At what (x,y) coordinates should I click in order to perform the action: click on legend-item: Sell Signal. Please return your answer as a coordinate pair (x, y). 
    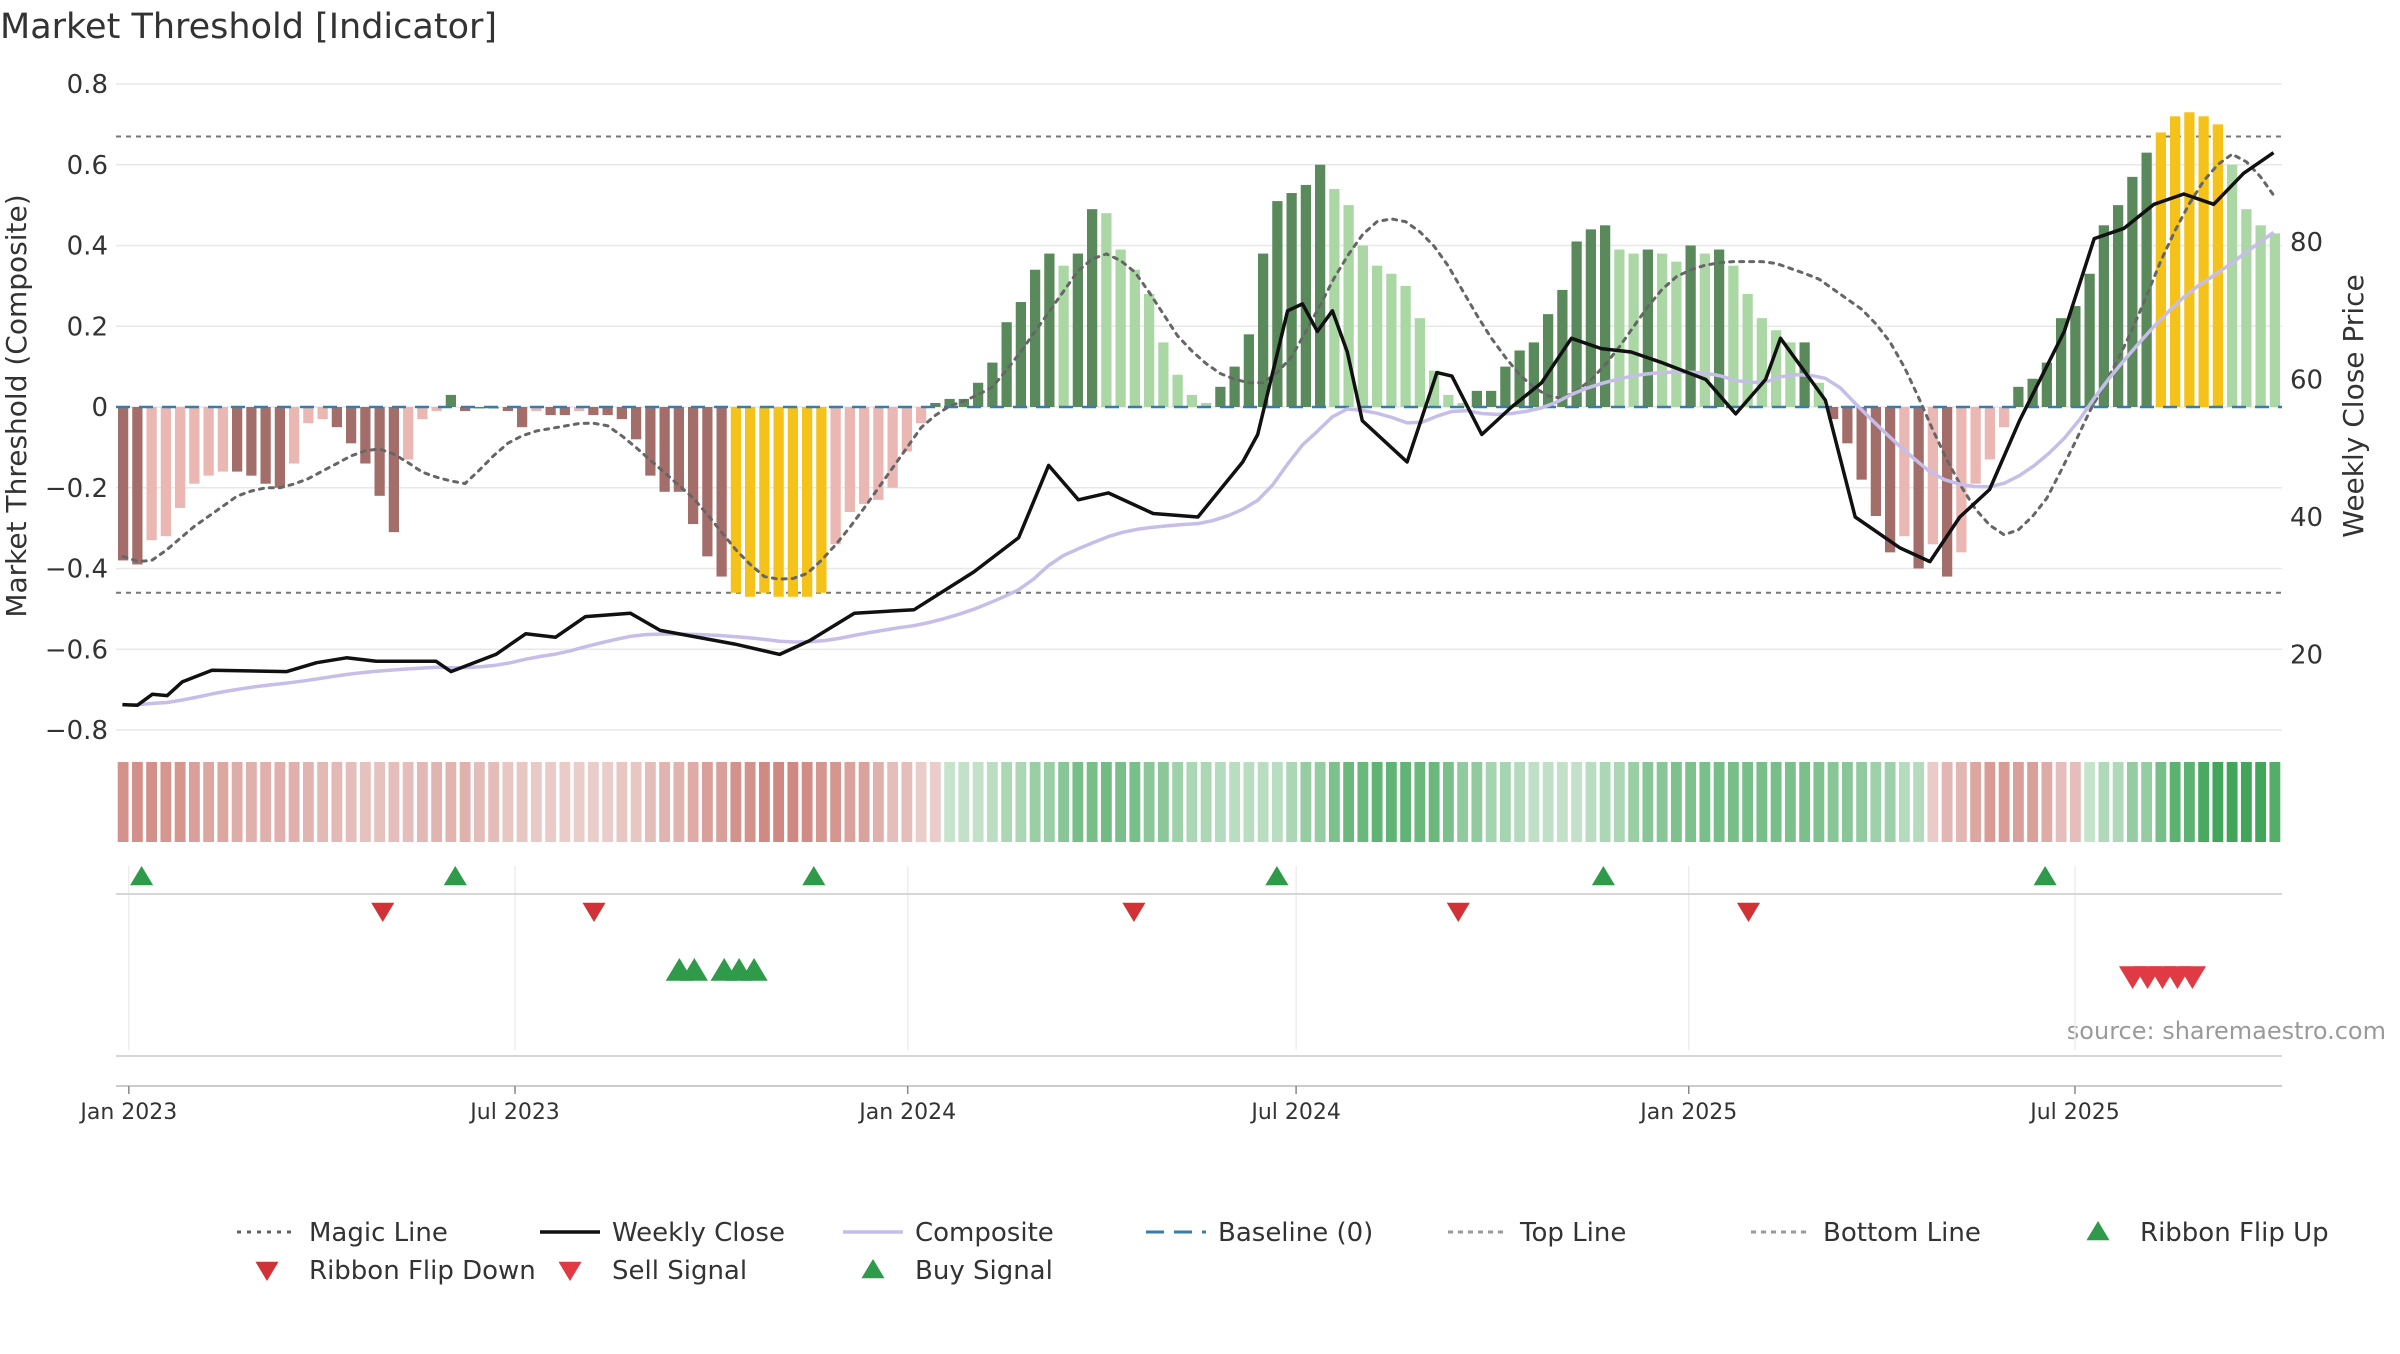
    Looking at the image, I should click on (652, 1271).